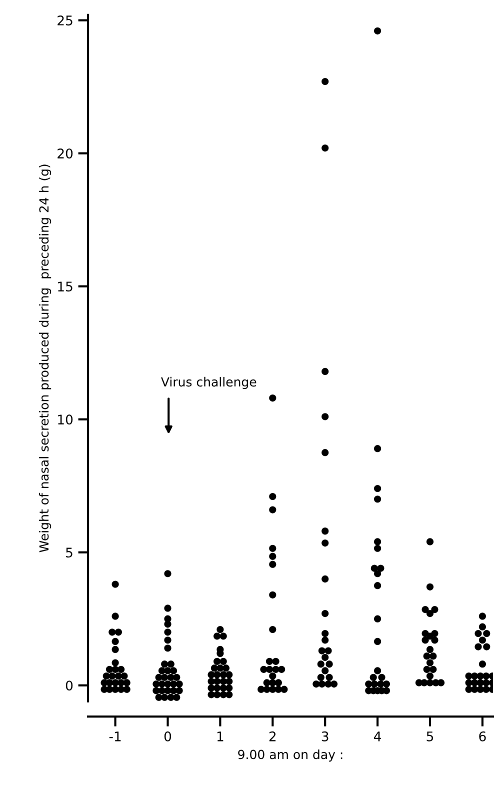 Image resolution: width=503 pixels, height=788 pixels. What do you see at coordinates (45, 358) in the screenshot?
I see `y-axis-title: Weight of nasal secretion produced during preceding 24 h (g)` at bounding box center [45, 358].